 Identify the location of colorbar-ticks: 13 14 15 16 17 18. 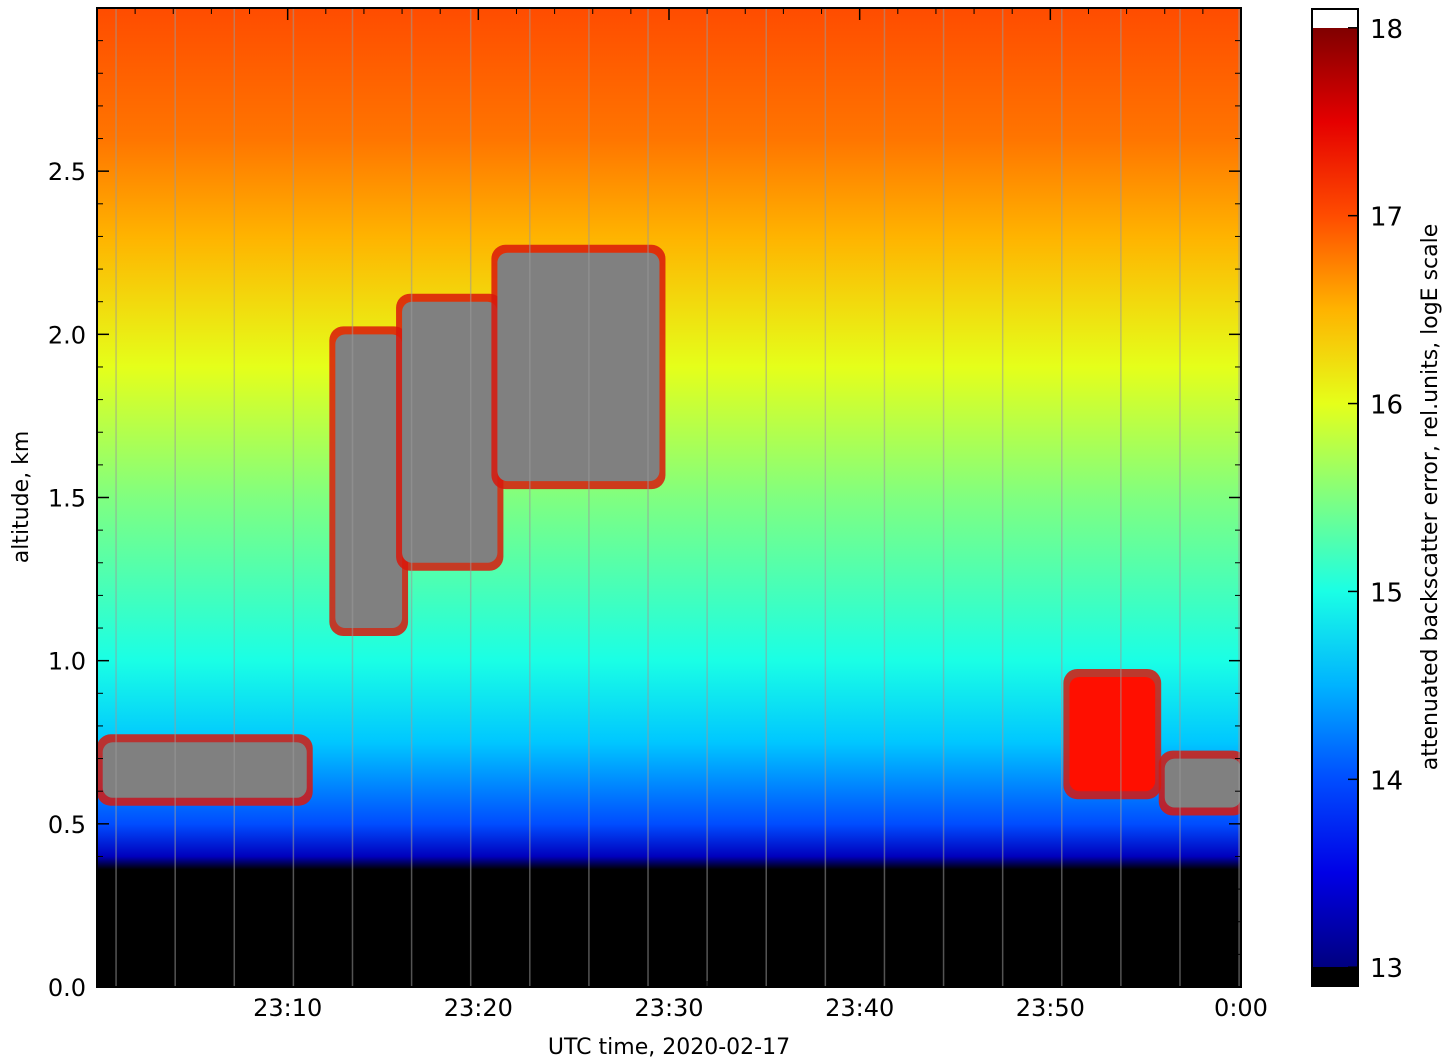
(1375, 499).